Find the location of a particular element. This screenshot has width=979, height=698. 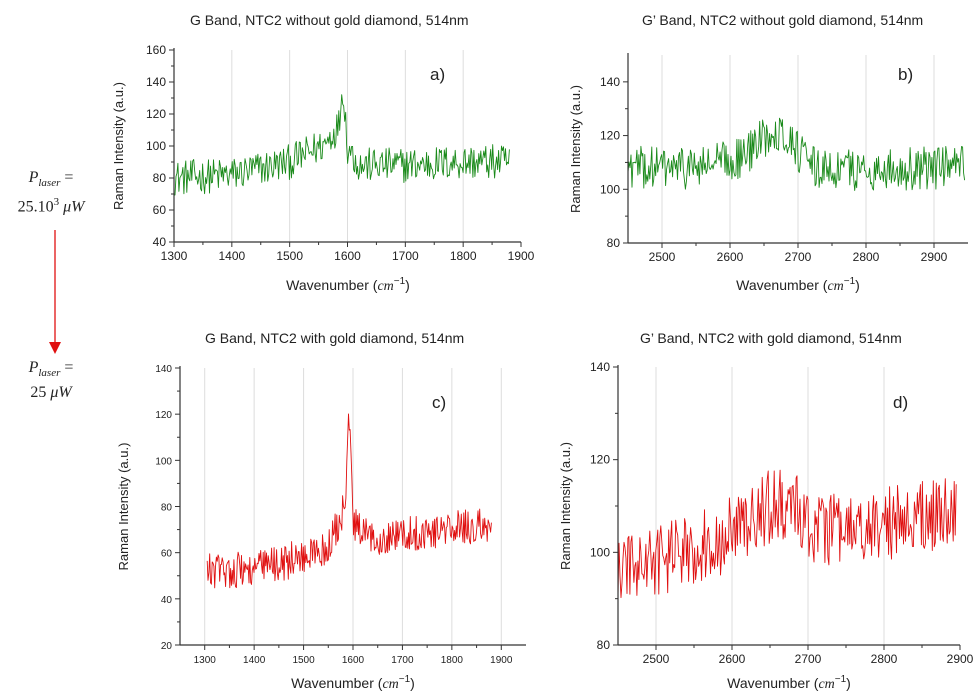

laser-value: 25 is located at coordinates (38, 393).